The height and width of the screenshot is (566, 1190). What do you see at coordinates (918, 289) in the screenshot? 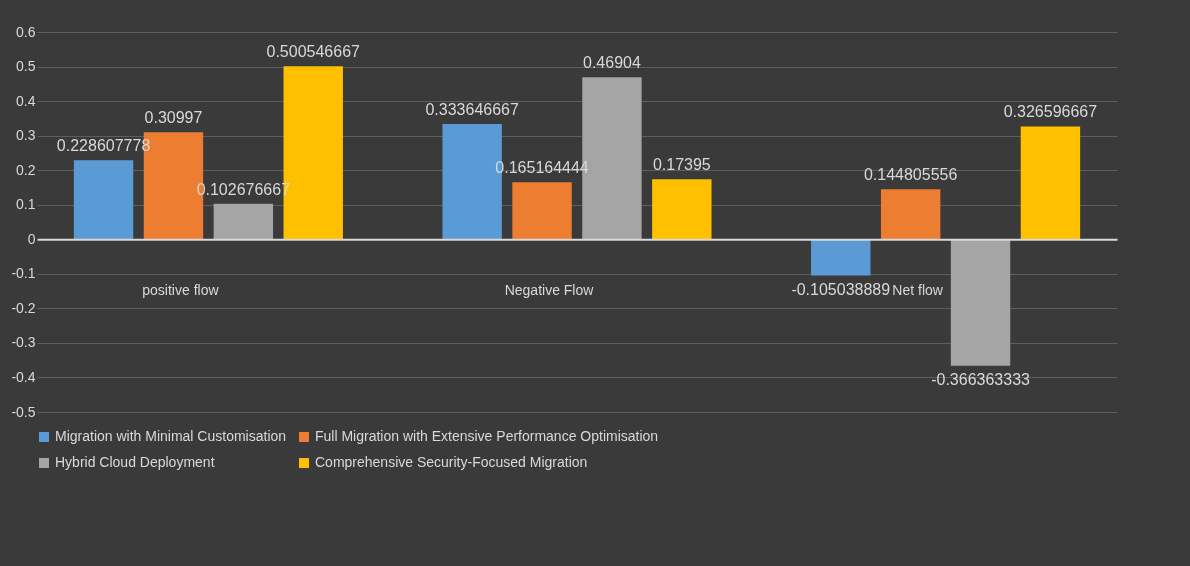
I see `x-tick-label: Net flow` at bounding box center [918, 289].